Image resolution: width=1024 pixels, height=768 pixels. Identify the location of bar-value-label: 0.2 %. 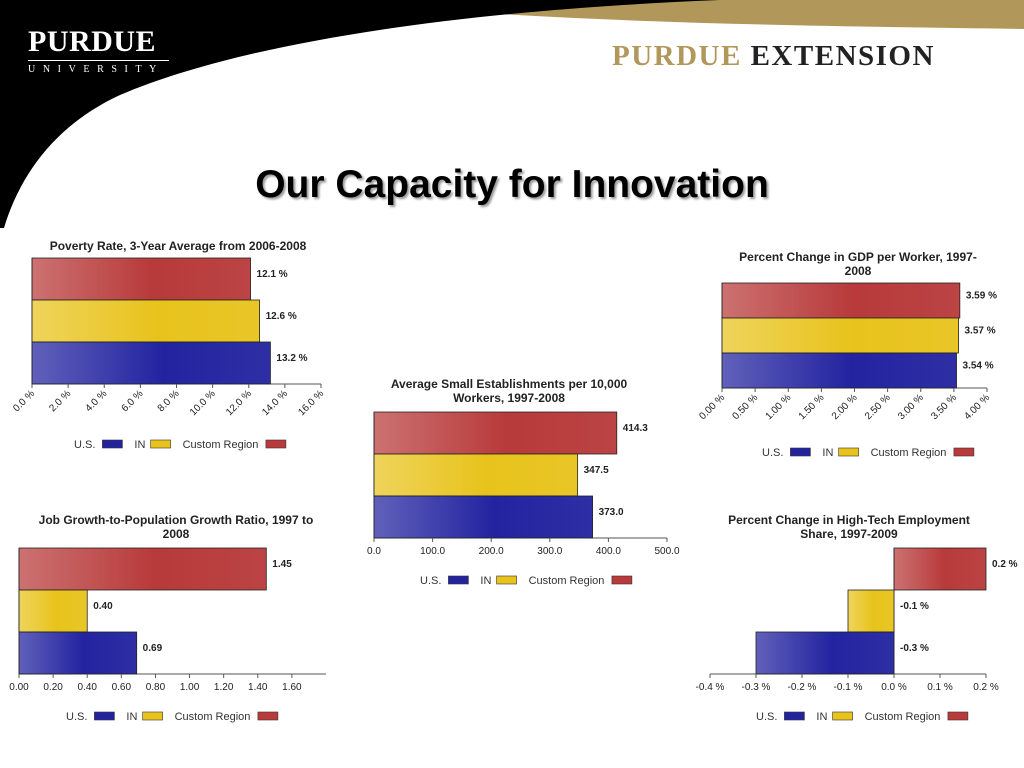
(1005, 564).